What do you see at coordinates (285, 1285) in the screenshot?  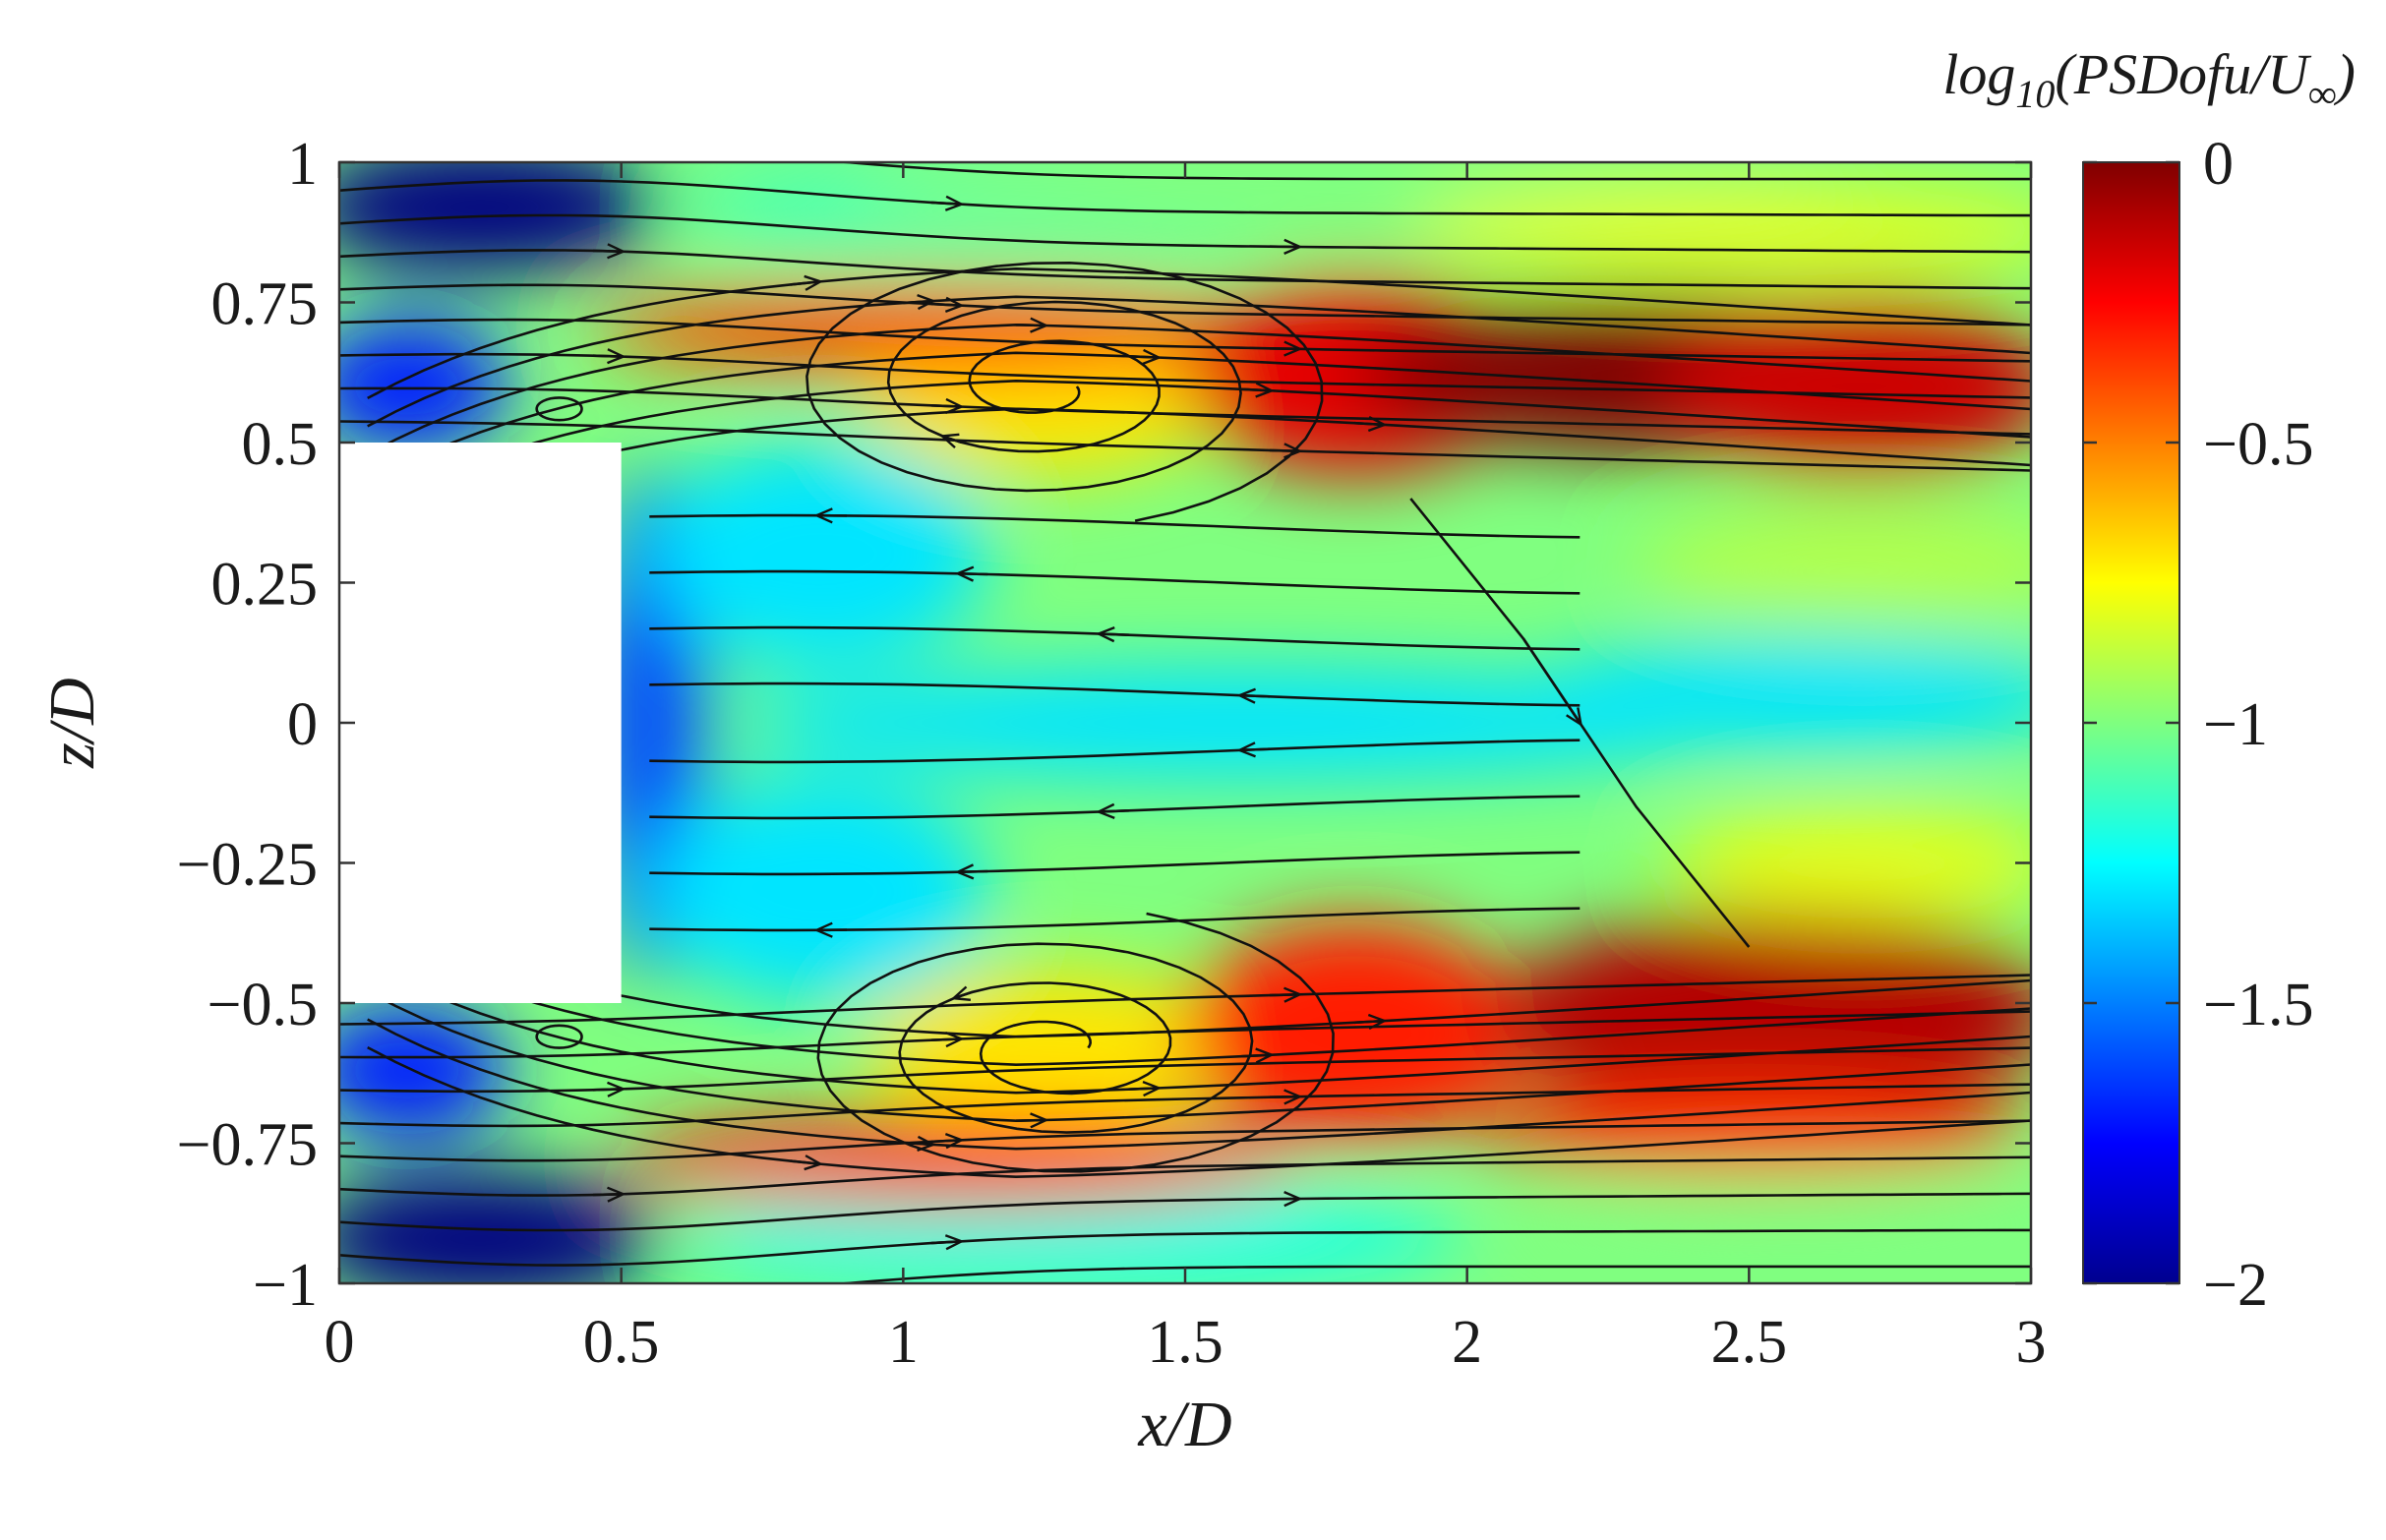 I see `y-tick-label: −1` at bounding box center [285, 1285].